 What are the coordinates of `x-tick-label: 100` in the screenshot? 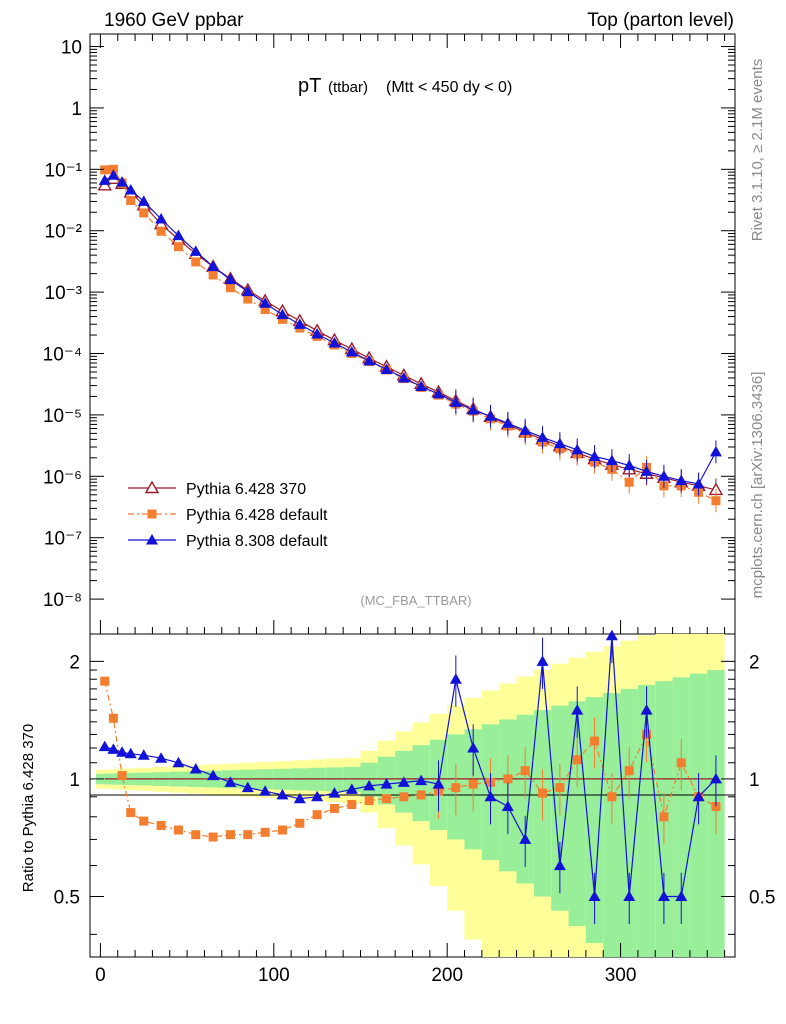 It's located at (274, 975).